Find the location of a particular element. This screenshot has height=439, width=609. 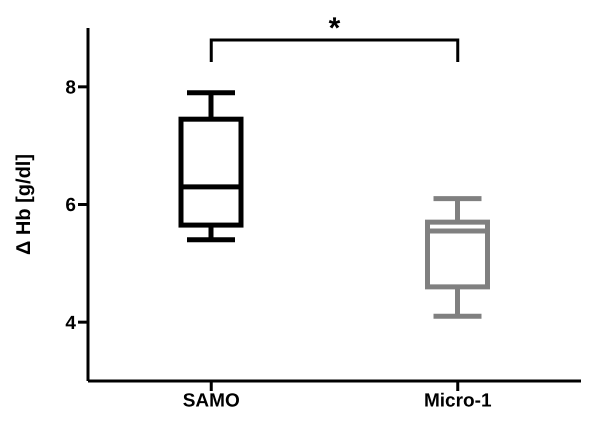

x-tick-label: SAMO is located at coordinates (211, 401).